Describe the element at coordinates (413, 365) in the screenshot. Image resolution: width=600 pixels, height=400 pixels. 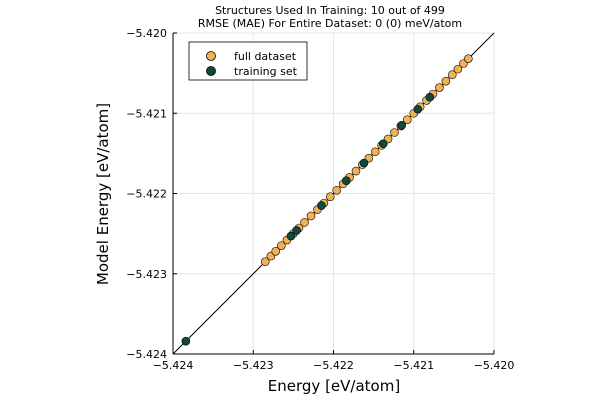
I see `x-tick-label-3: −5.421` at that location.